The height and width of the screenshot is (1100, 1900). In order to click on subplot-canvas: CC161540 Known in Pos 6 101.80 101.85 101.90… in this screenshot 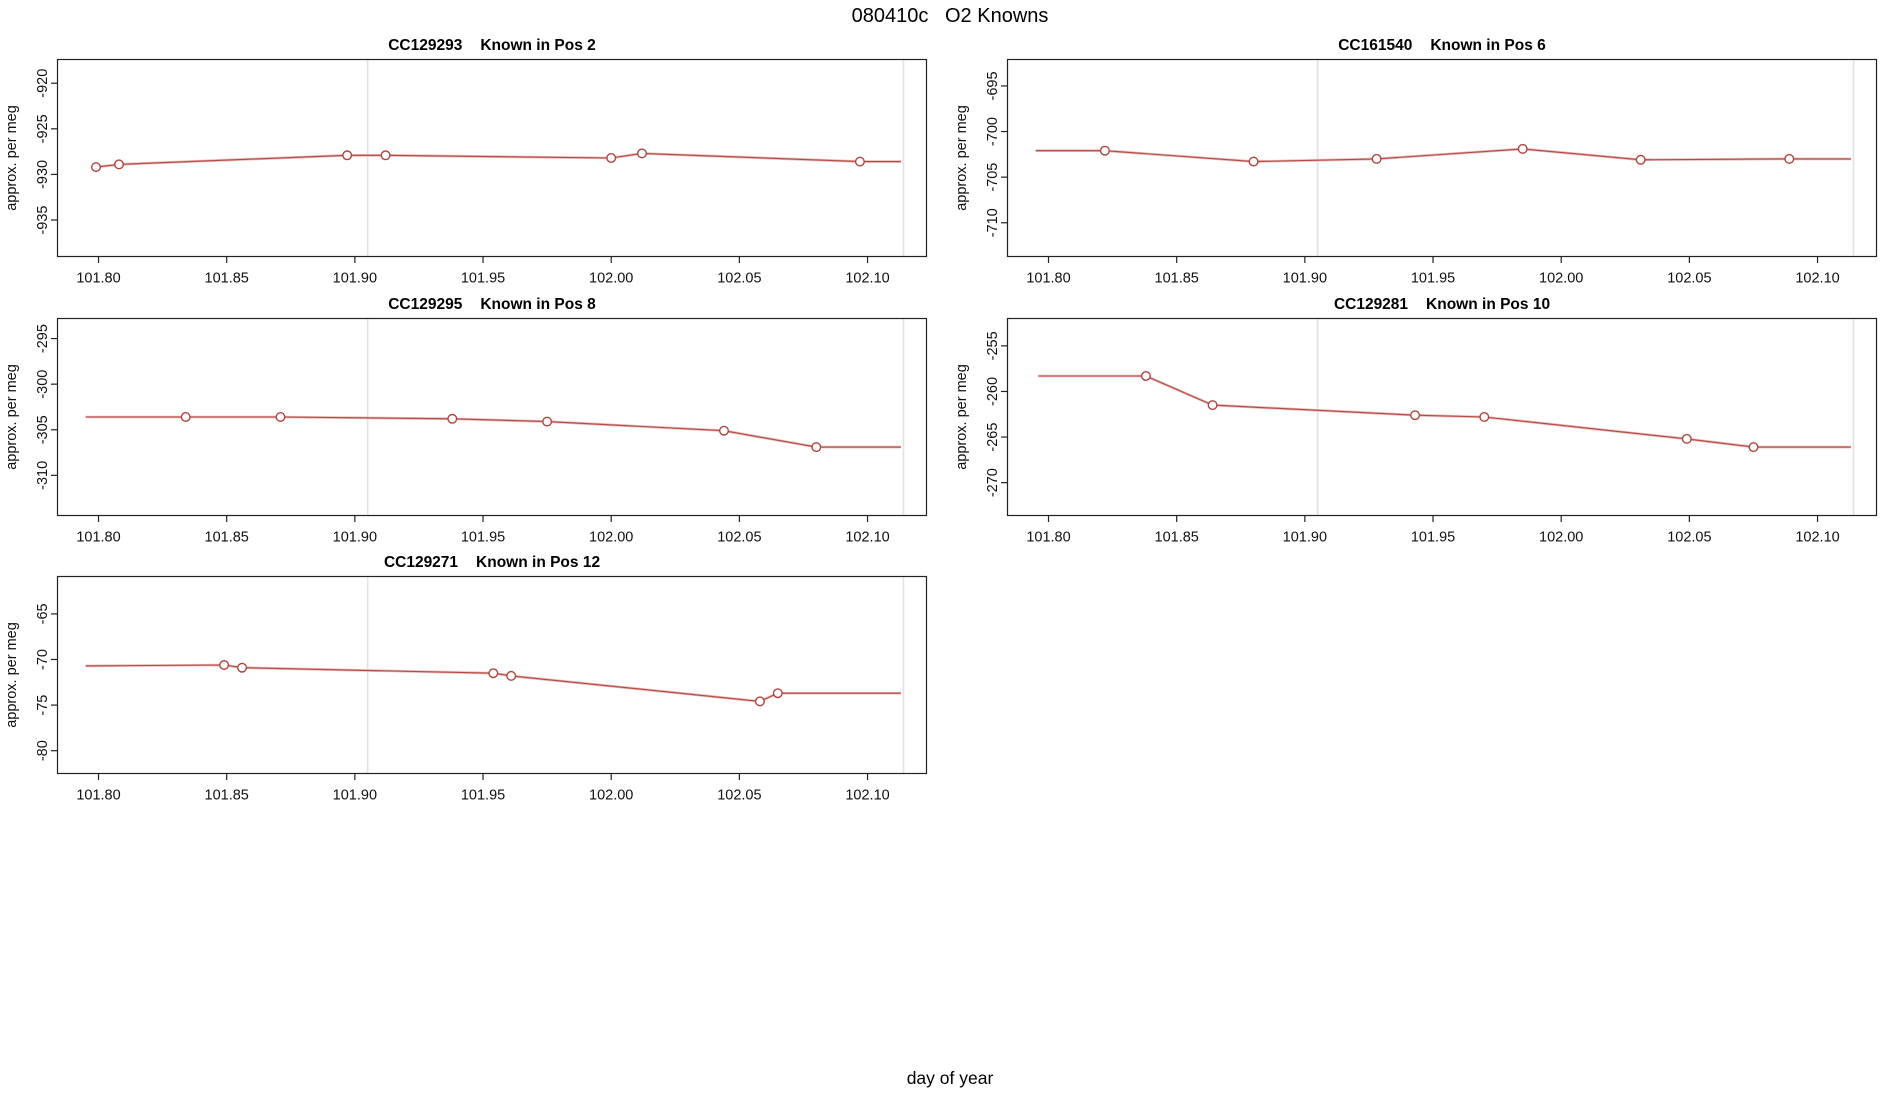, I will do `click(1416, 162)`.